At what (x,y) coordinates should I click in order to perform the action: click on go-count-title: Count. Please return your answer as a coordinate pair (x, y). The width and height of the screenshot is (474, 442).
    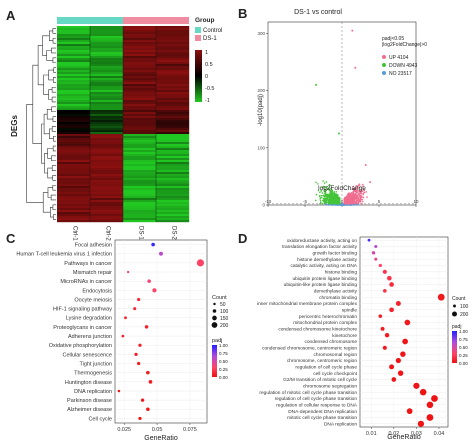
    Looking at the image, I should click on (459, 299).